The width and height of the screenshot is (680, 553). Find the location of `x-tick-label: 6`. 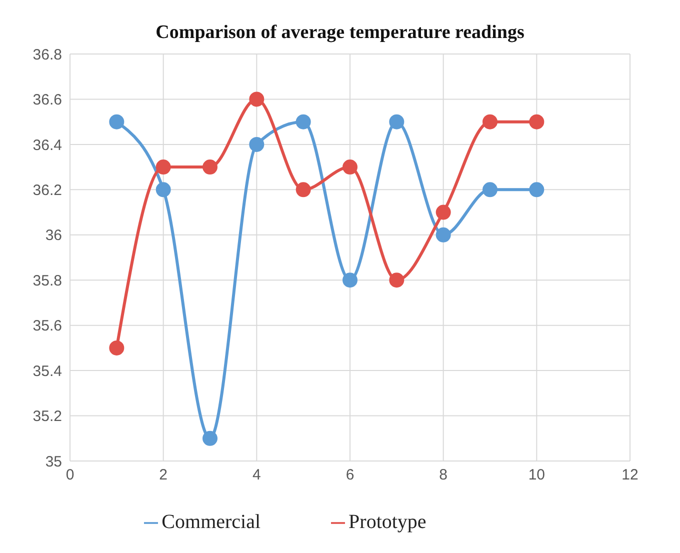

x-tick-label: 6 is located at coordinates (350, 475).